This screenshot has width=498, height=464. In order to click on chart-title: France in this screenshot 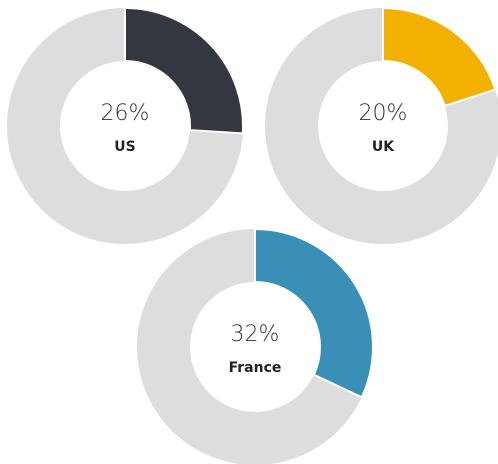, I will do `click(255, 368)`.